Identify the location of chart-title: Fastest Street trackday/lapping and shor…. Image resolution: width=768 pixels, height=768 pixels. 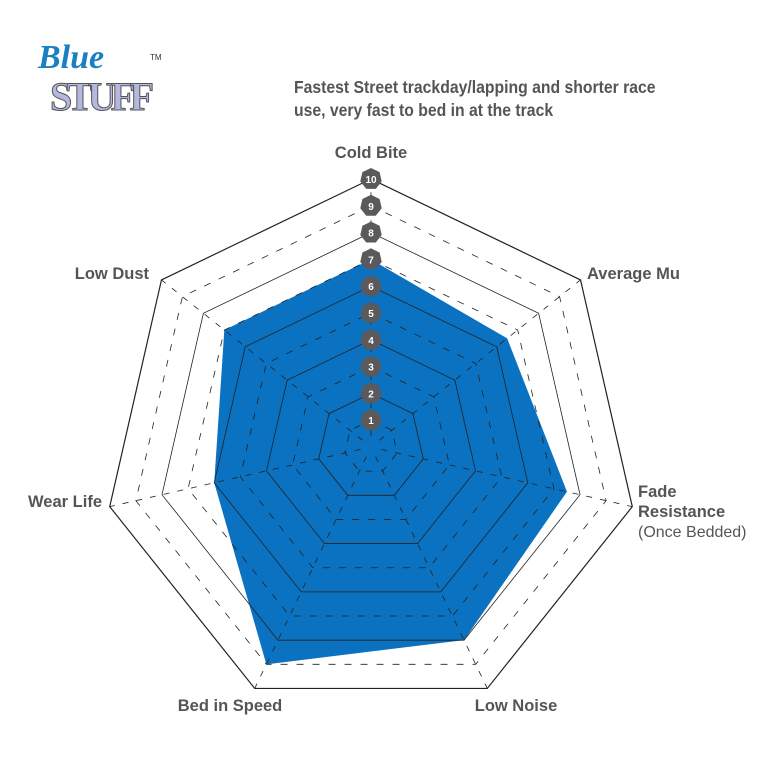
(475, 98).